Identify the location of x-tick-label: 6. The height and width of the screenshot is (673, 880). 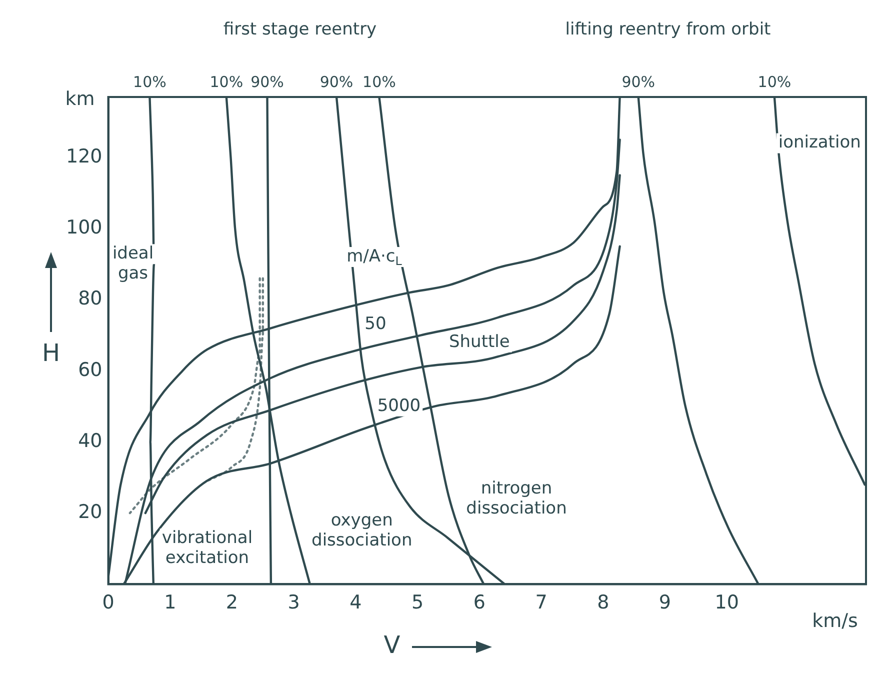
(479, 603).